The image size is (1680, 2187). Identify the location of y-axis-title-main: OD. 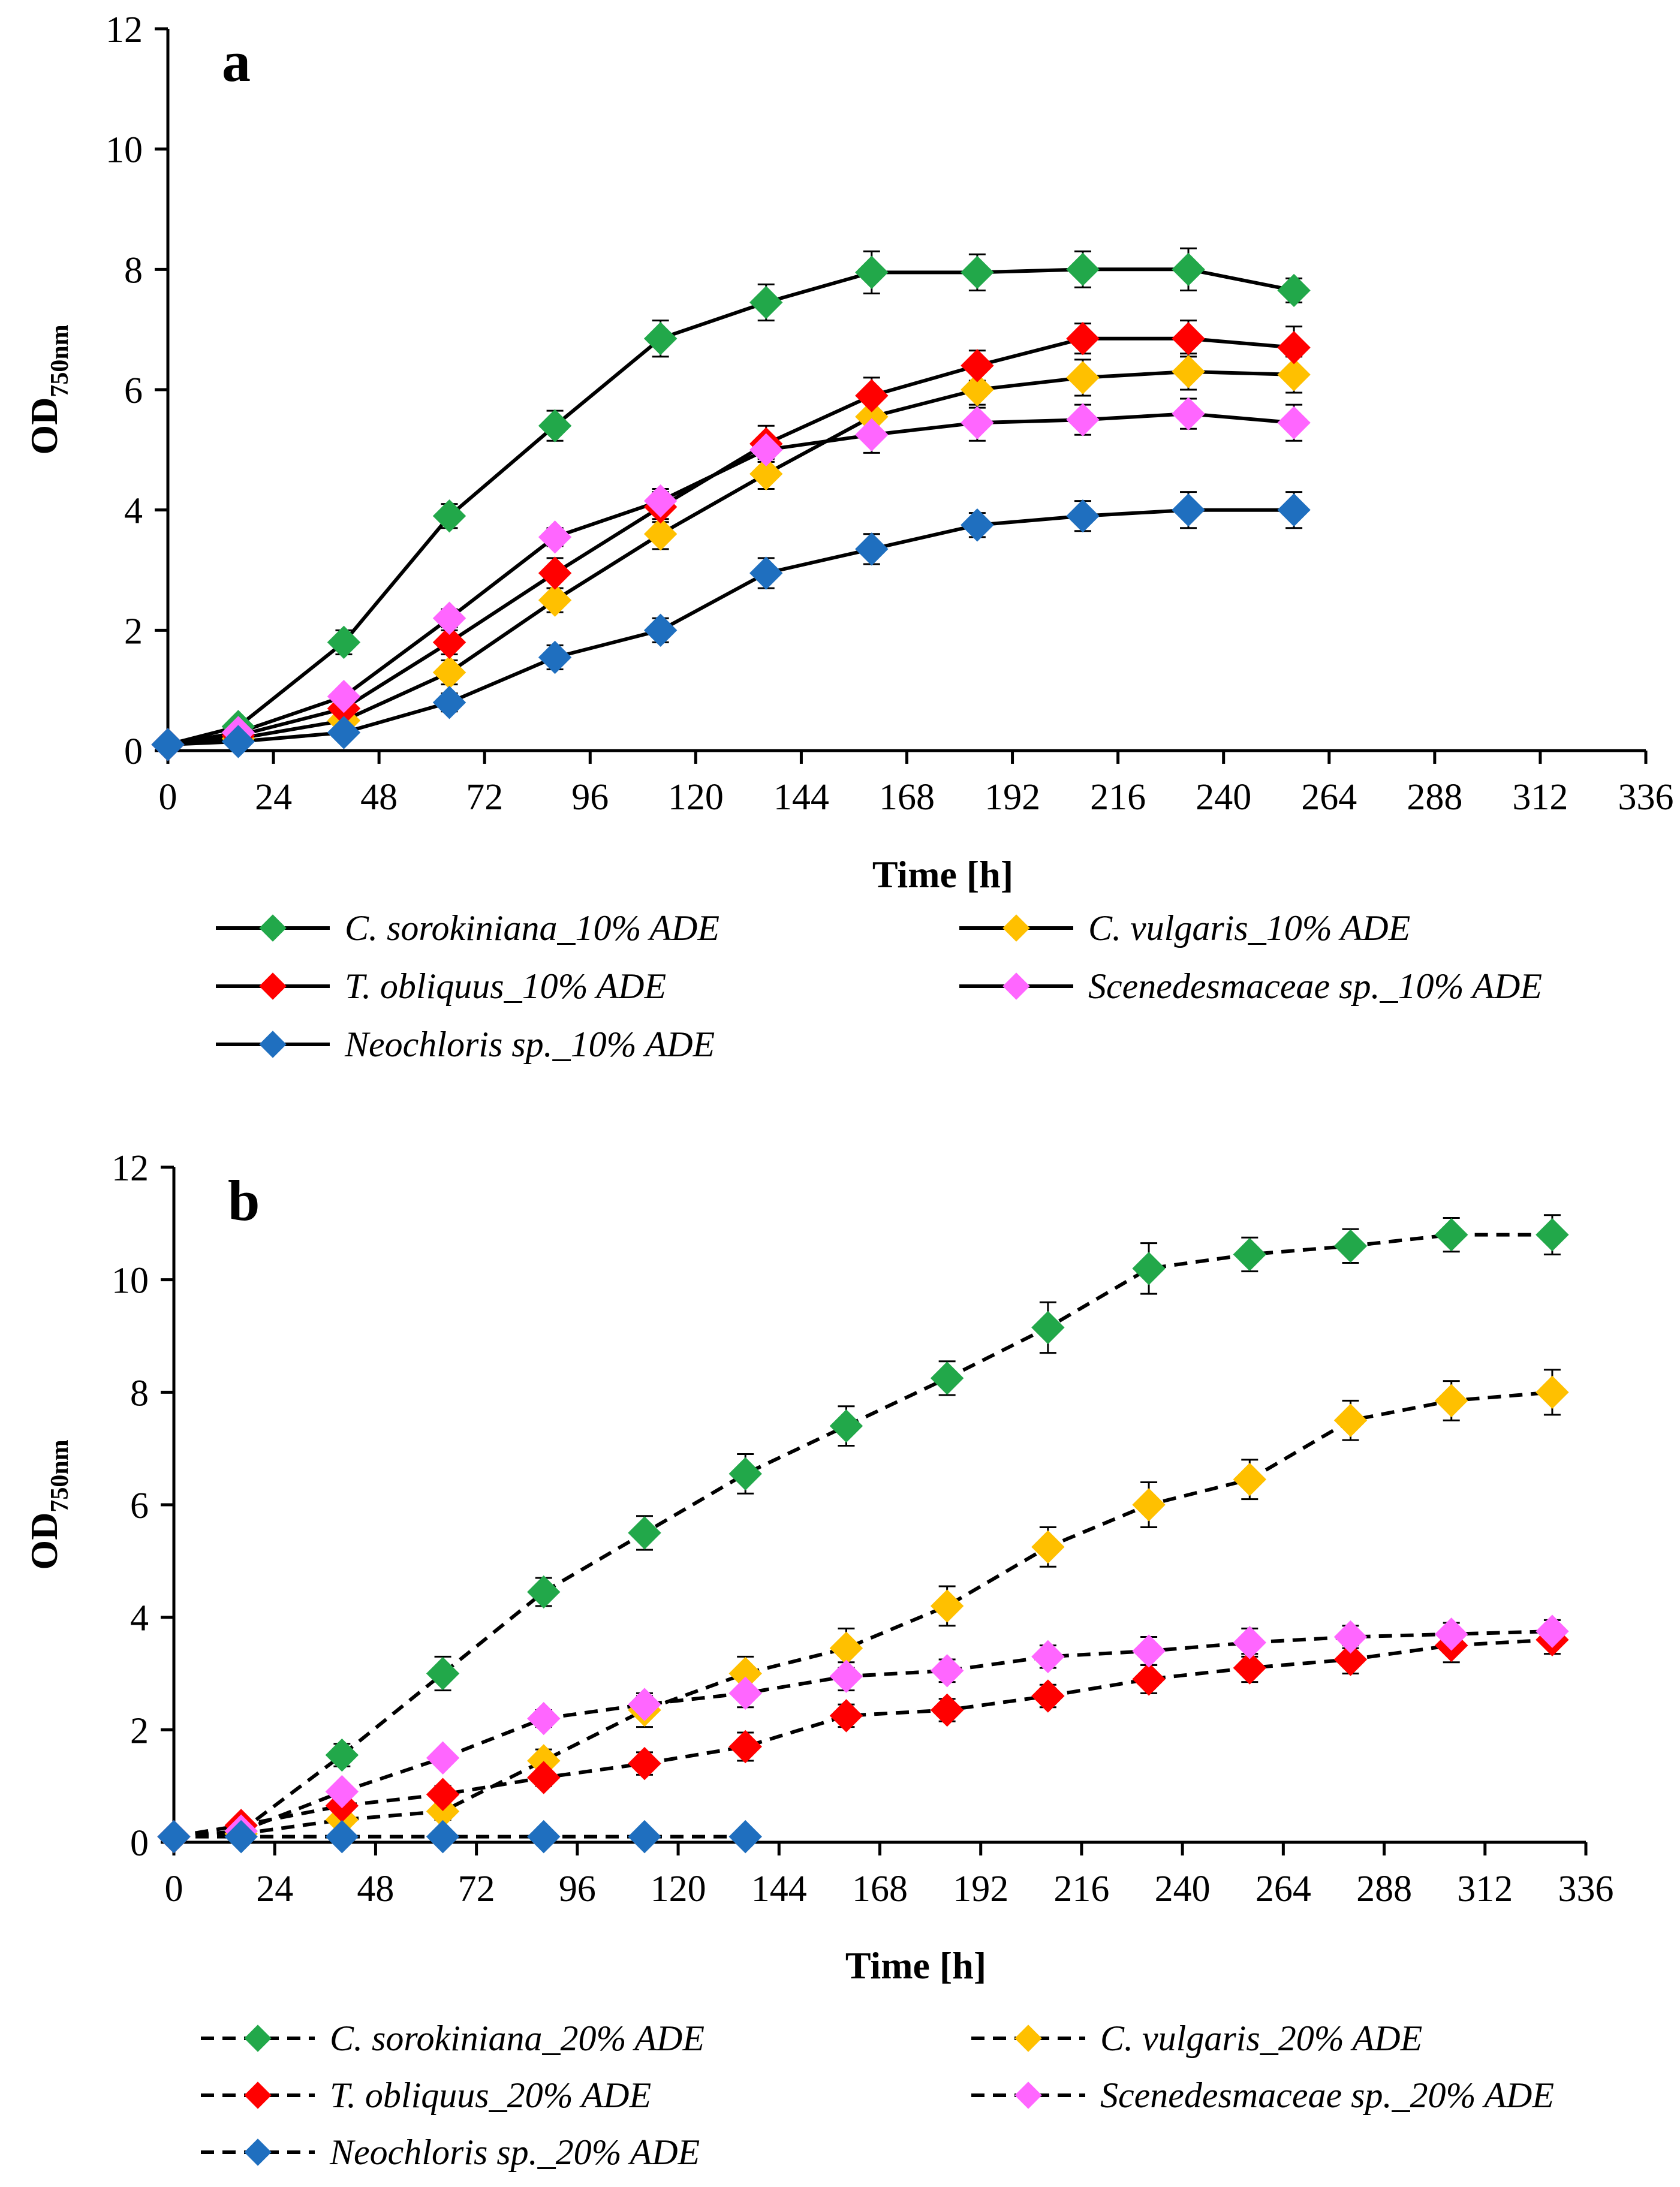
(44, 1542).